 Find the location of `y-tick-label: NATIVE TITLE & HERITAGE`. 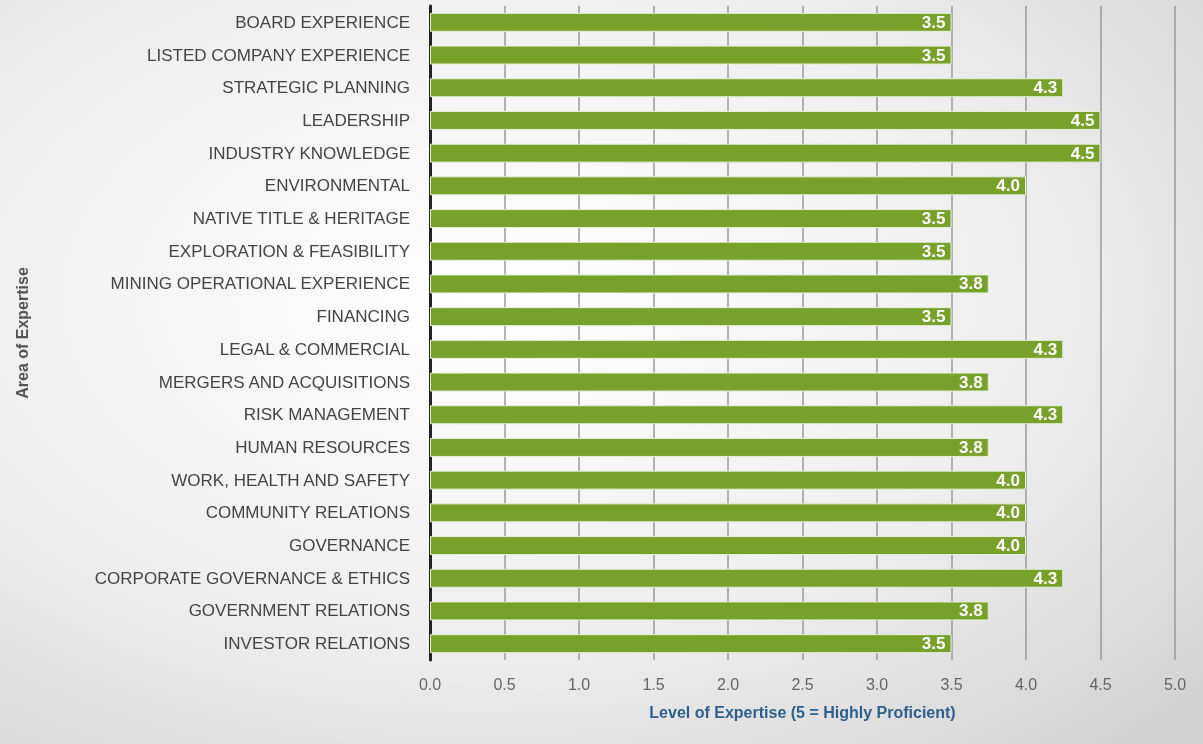

y-tick-label: NATIVE TITLE & HERITAGE is located at coordinates (301, 219).